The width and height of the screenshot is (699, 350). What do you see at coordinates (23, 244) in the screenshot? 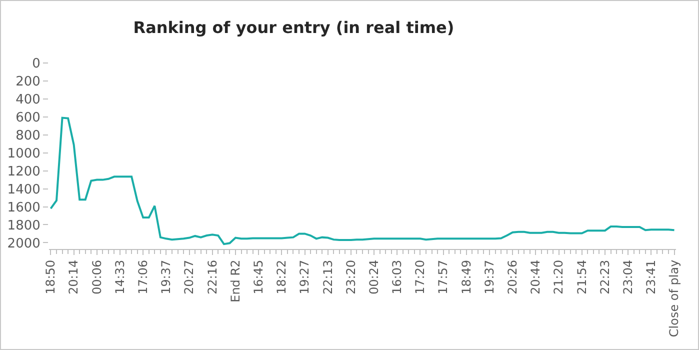
I see `y-tick-label: 2000` at bounding box center [23, 244].